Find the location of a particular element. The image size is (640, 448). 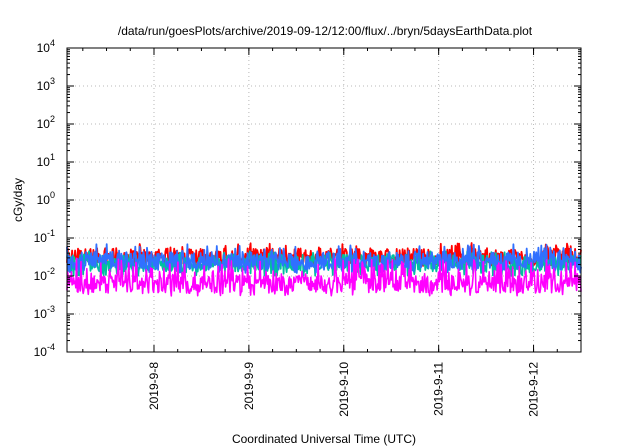

y-tick-label: 10³ is located at coordinates (46, 84).